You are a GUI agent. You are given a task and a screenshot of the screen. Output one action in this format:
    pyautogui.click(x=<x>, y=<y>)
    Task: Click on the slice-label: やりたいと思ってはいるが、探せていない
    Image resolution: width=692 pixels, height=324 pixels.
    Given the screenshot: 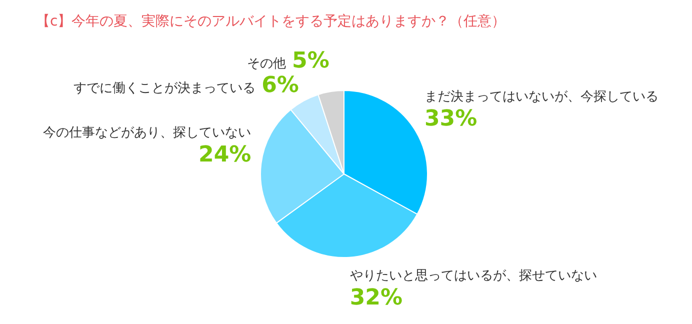 What is the action you would take?
    pyautogui.click(x=473, y=276)
    